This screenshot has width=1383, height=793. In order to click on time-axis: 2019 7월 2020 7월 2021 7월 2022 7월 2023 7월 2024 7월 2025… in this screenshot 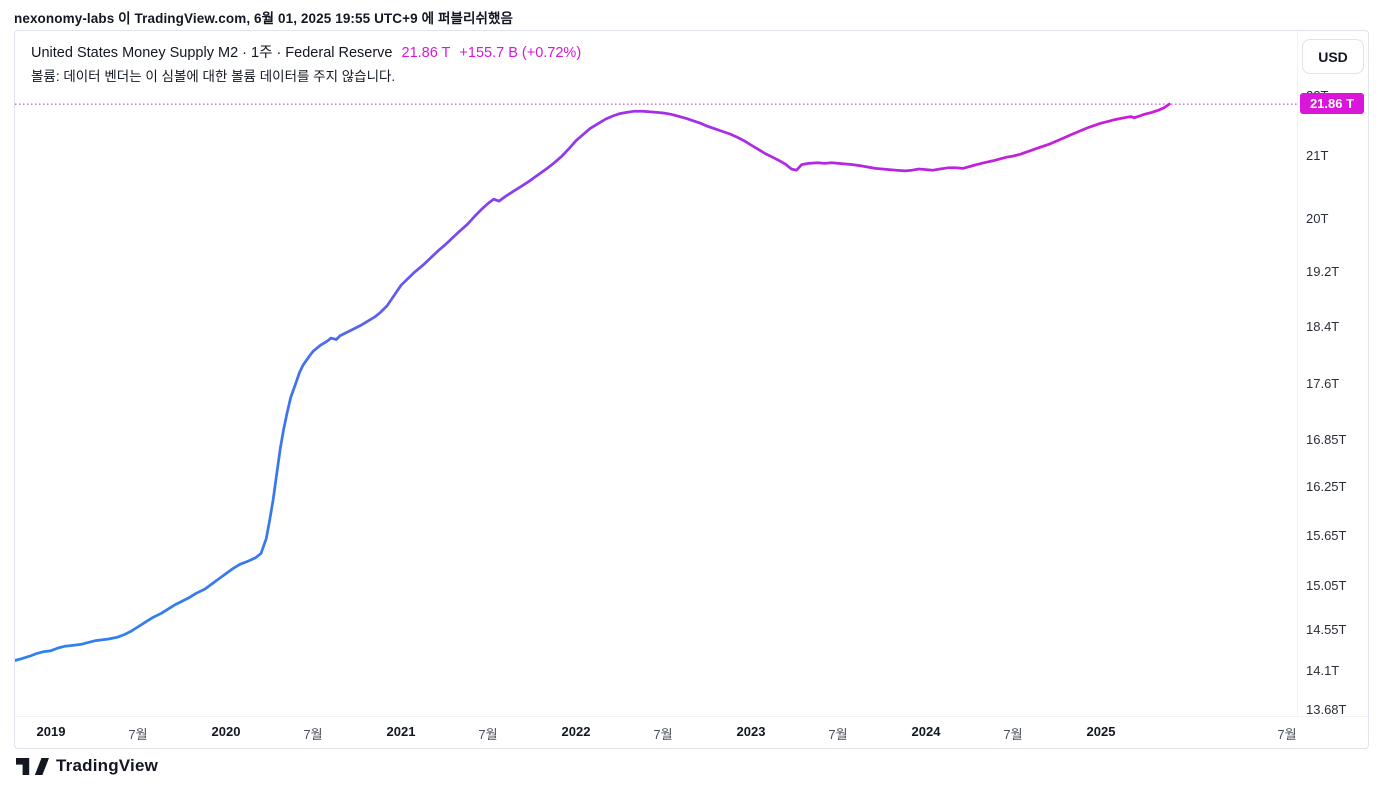, I will do `click(691, 732)`.